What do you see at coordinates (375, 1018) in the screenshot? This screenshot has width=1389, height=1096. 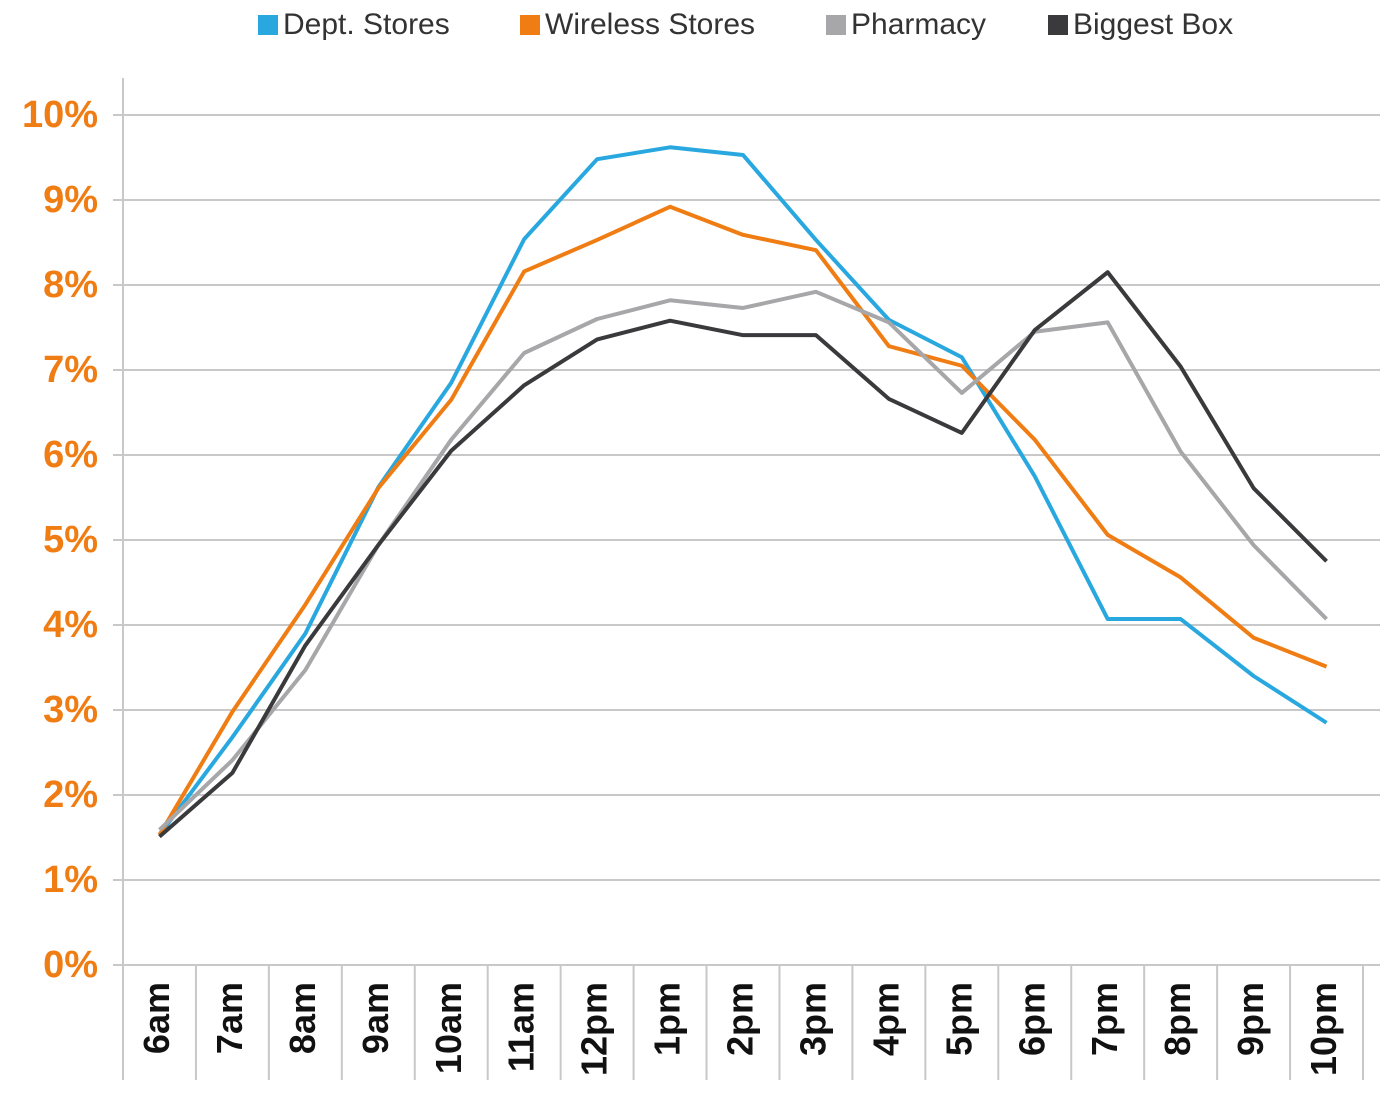 I see `x-tick-label: 9am` at bounding box center [375, 1018].